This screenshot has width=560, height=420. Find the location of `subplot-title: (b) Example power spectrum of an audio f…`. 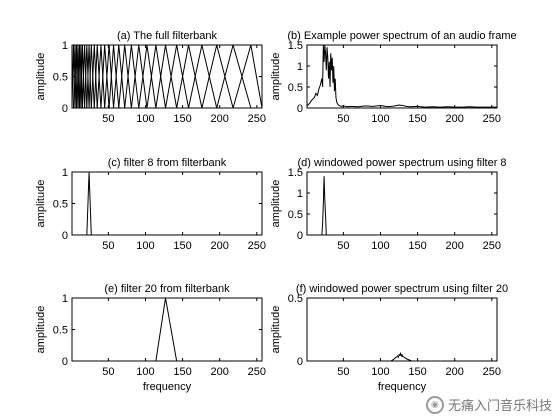

subplot-title: (b) Example power spectrum of an audio f… is located at coordinates (401, 36).